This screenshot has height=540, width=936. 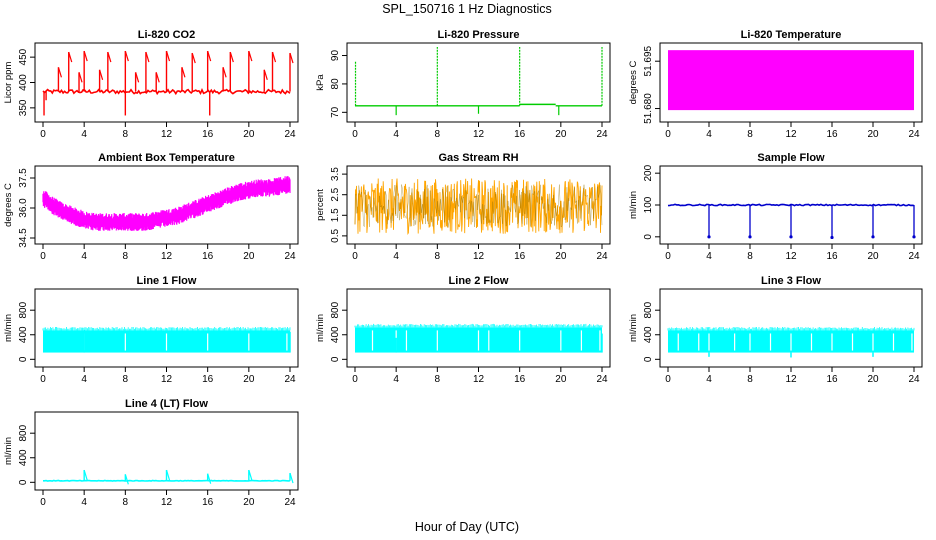 I want to click on figure-title: SPL_150716 1 Hz Diagnostics, so click(x=467, y=9).